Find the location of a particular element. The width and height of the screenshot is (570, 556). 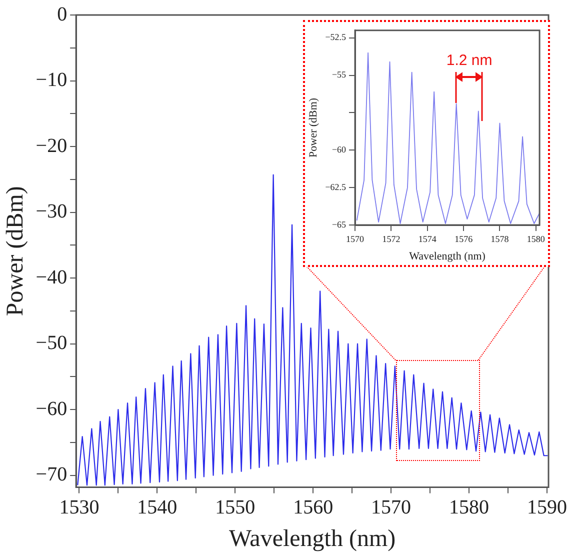

y-tick-label: −30 is located at coordinates (52, 211).